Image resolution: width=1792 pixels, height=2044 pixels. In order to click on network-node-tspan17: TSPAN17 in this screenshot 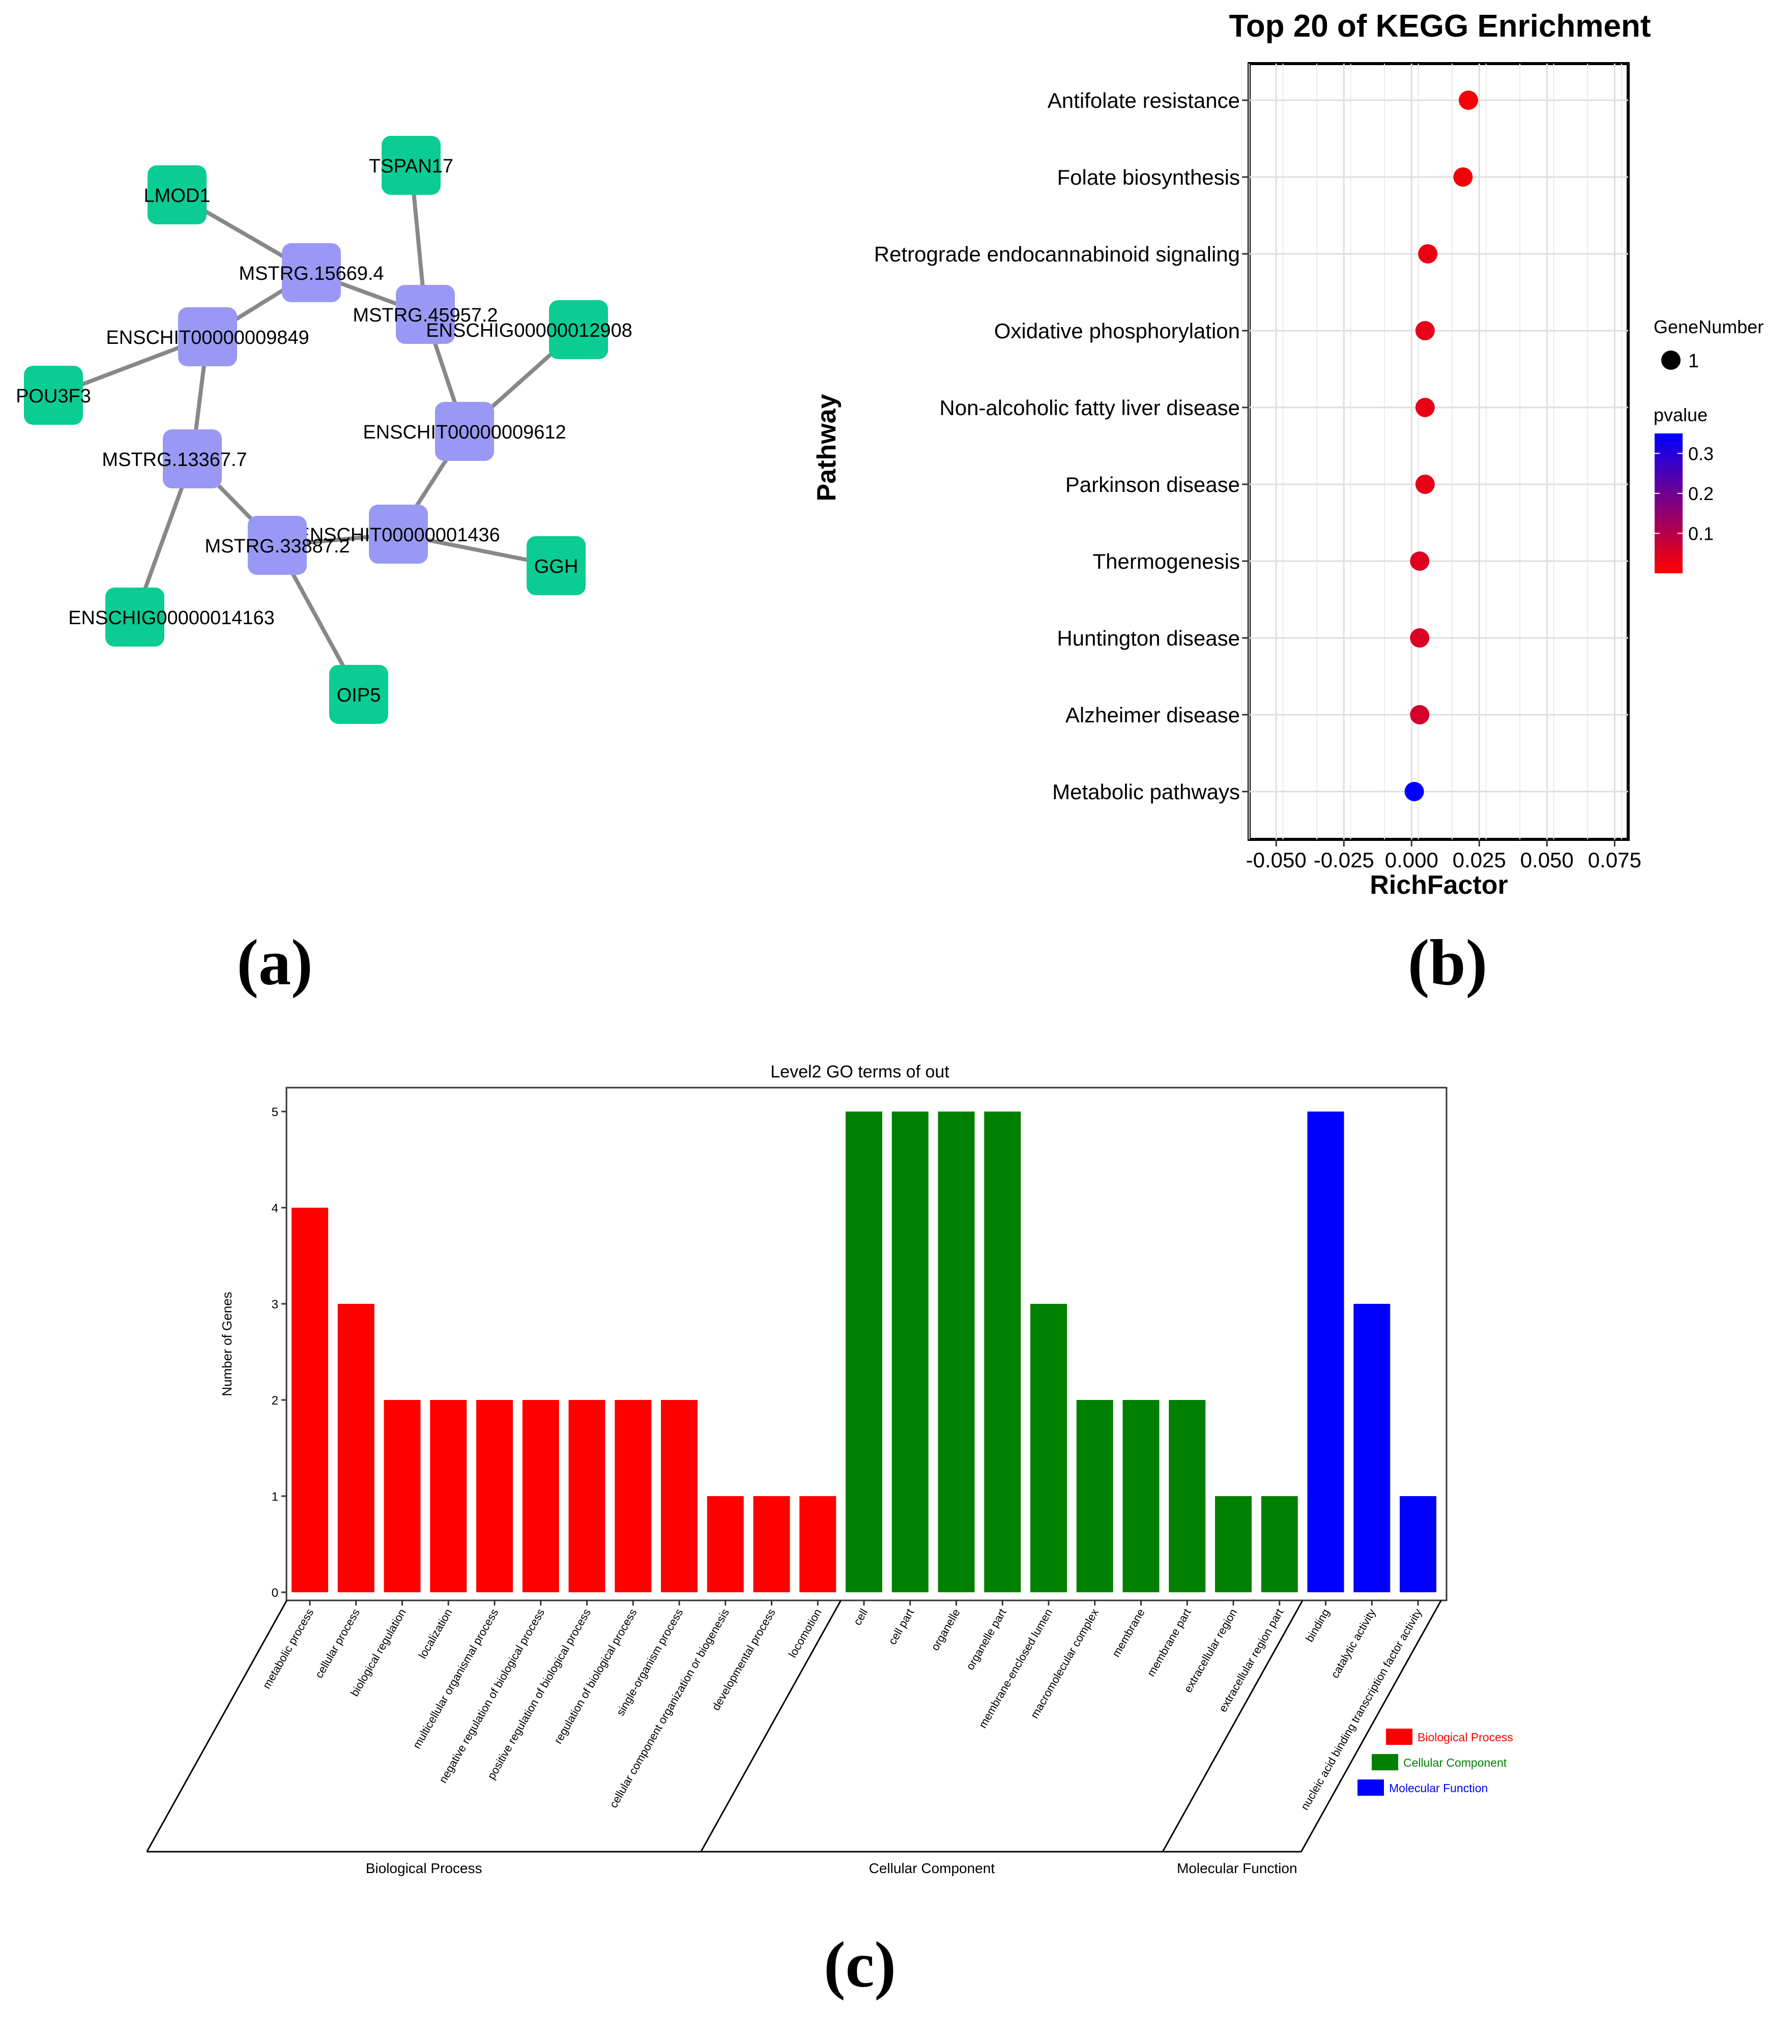, I will do `click(411, 165)`.